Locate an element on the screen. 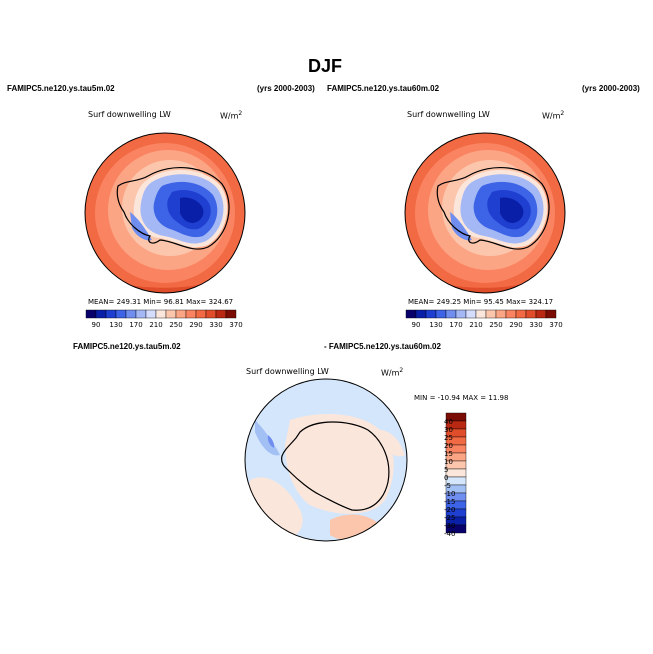  panel1-colorbar-tick-label: 250 is located at coordinates (175, 325).